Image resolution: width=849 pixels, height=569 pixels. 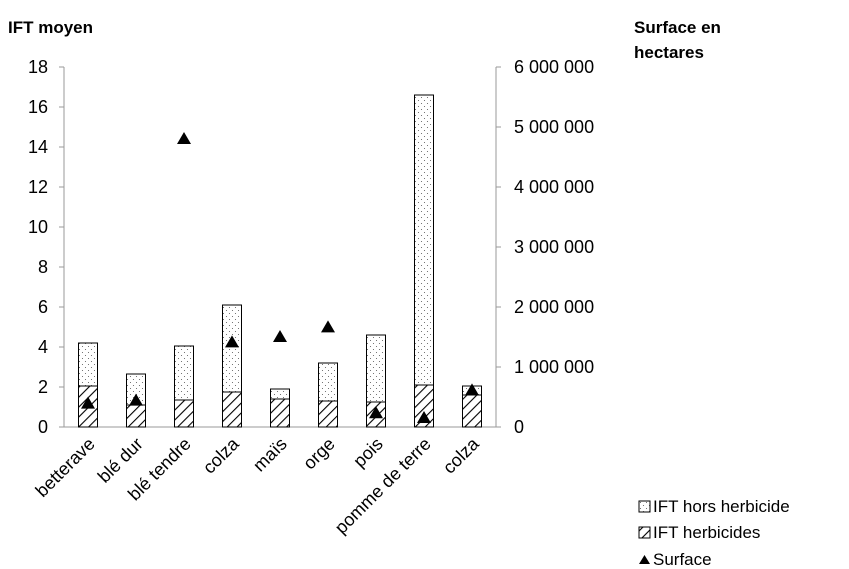 I want to click on right-tick-label: 2 000 000, so click(x=554, y=307).